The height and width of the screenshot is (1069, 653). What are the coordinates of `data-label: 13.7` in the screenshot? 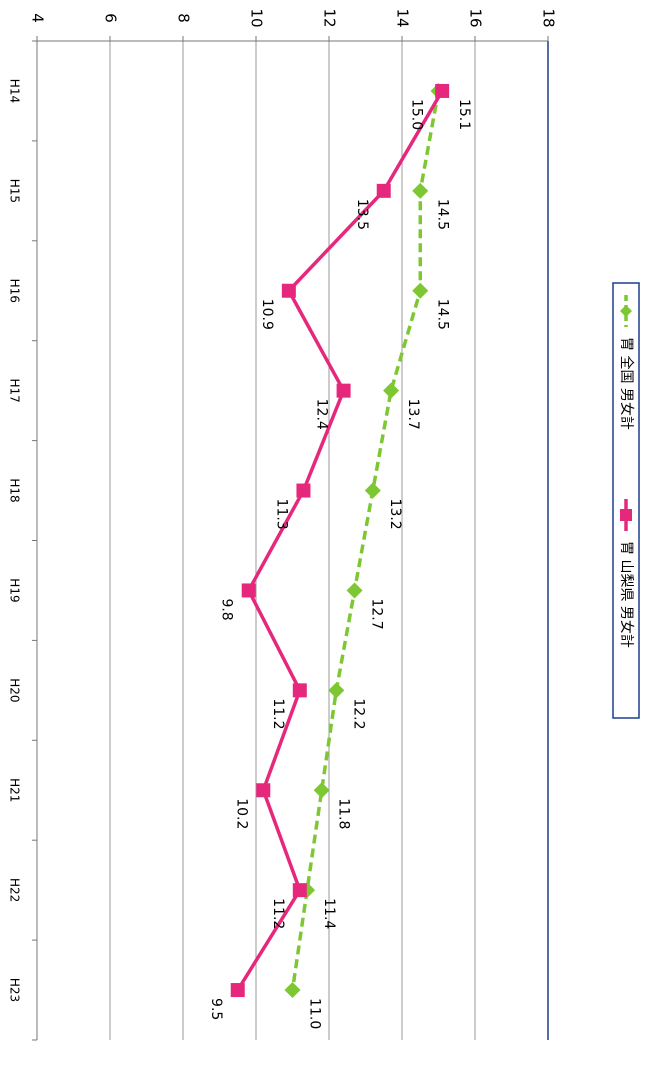 It's located at (413, 414).